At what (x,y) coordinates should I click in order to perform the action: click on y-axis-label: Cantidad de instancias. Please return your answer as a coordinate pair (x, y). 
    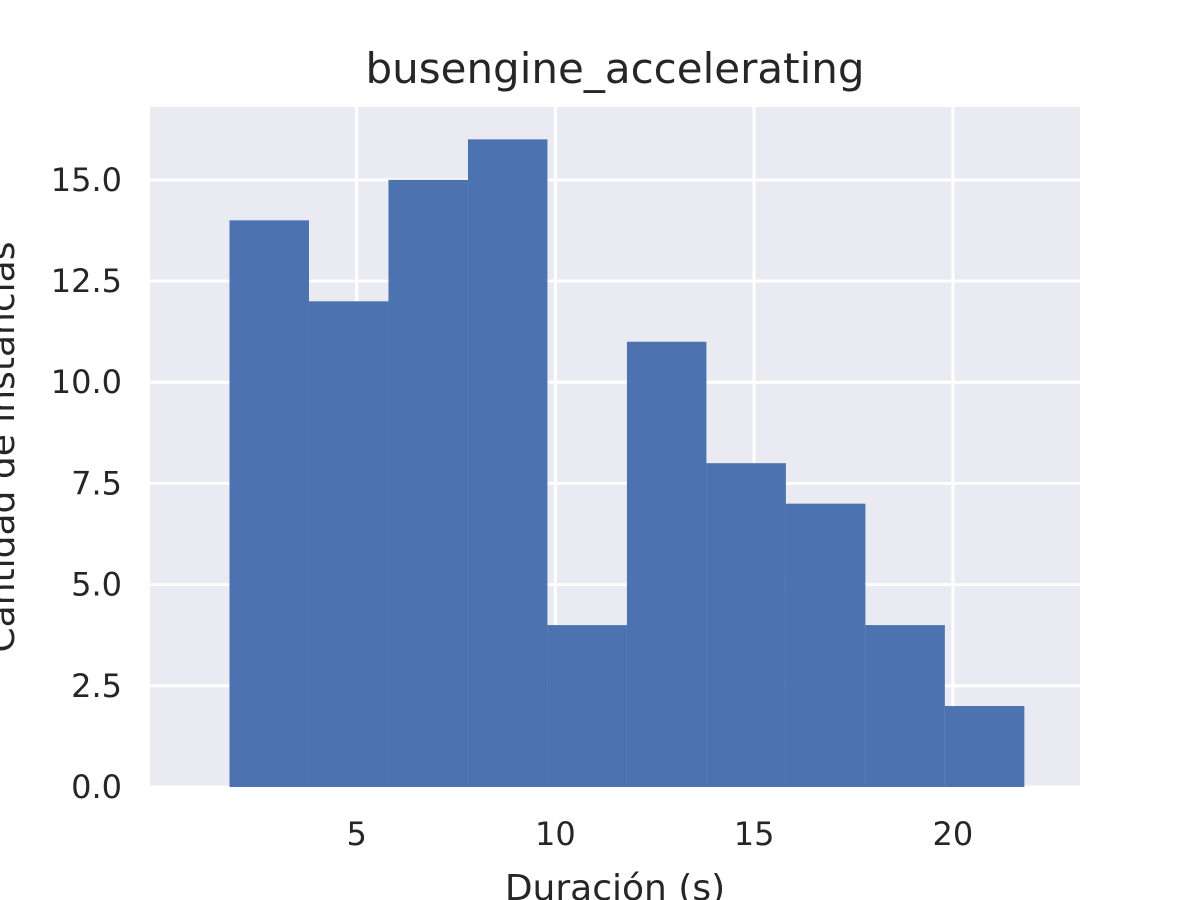
    Looking at the image, I should click on (11, 447).